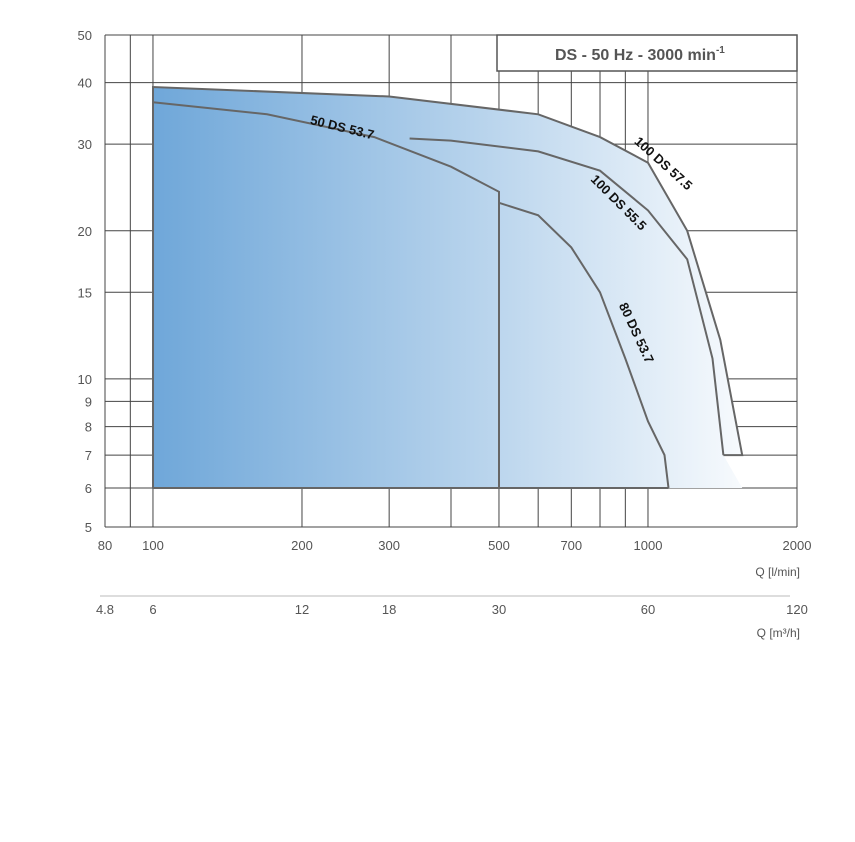  Describe the element at coordinates (88, 401) in the screenshot. I see `y-tick-label: 9` at that location.